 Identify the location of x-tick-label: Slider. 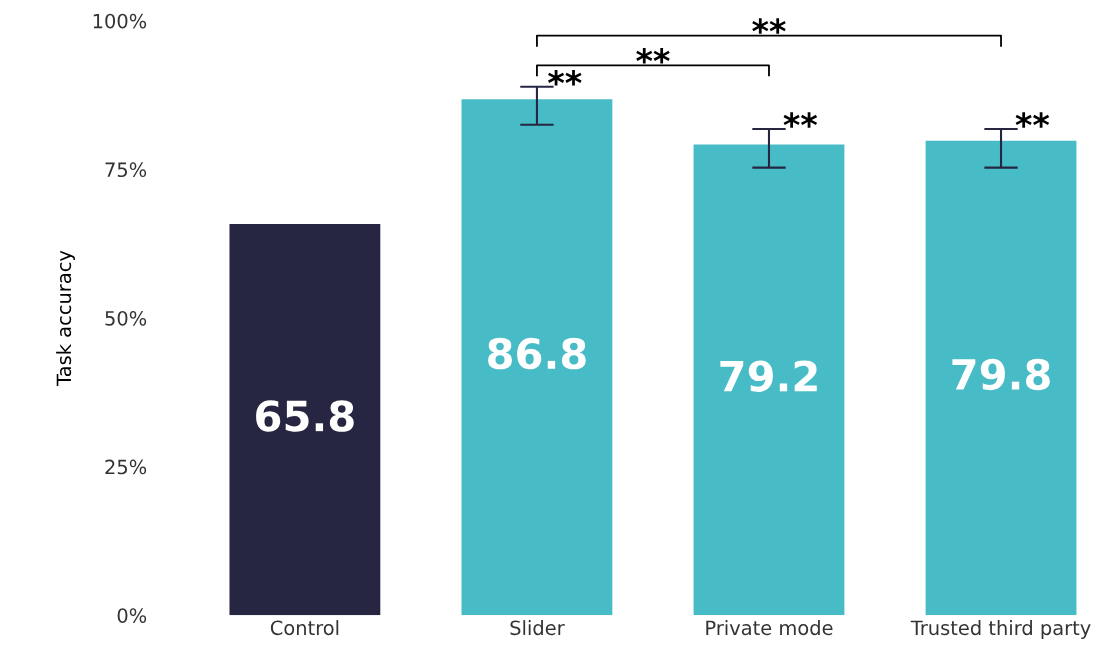
(537, 628).